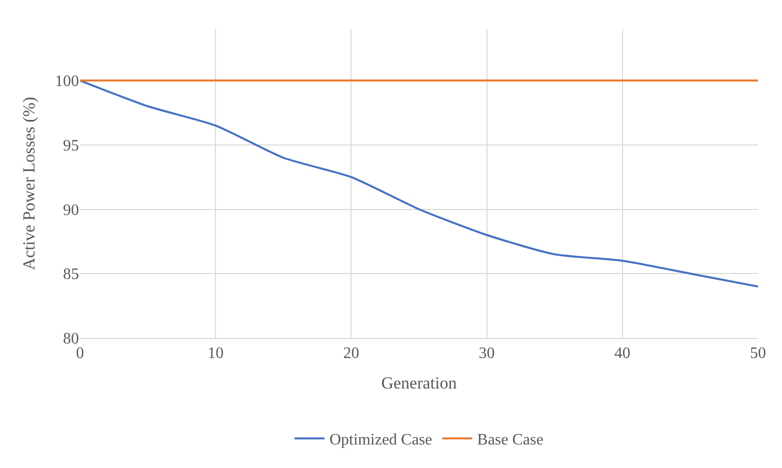 The image size is (782, 468). I want to click on x-tick-label: 30, so click(486, 353).